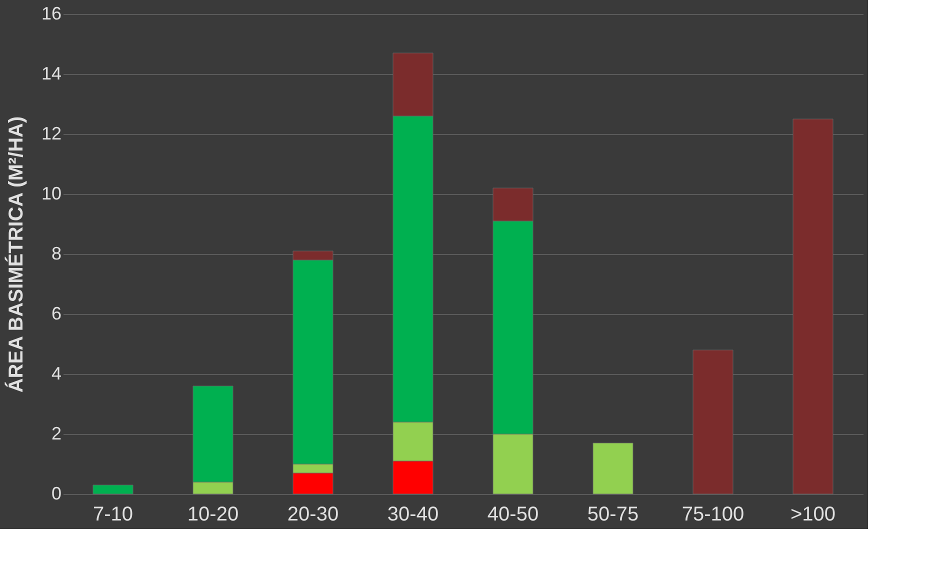 The image size is (937, 566). Describe the element at coordinates (513, 515) in the screenshot. I see `x-tick-label: 40-50` at that location.